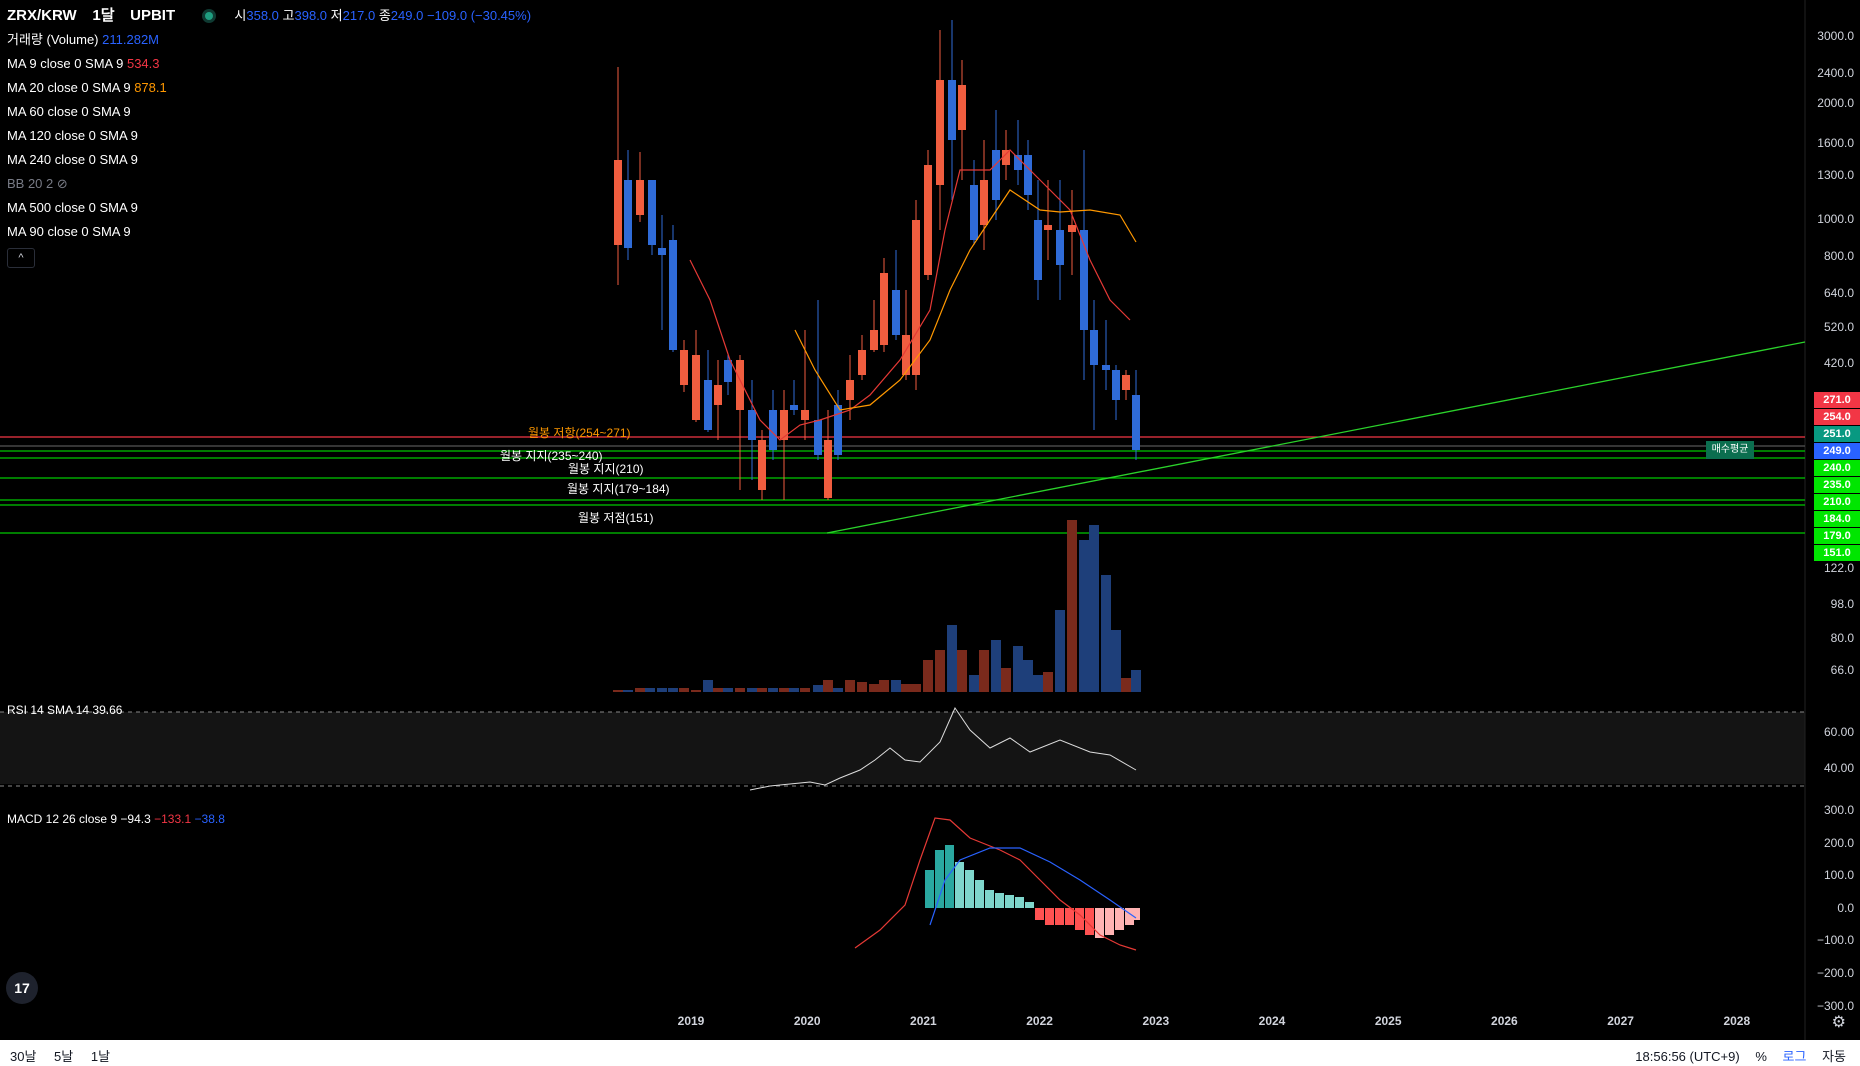  What do you see at coordinates (1835, 143) in the screenshot?
I see `price-axis-label: 1600.0` at bounding box center [1835, 143].